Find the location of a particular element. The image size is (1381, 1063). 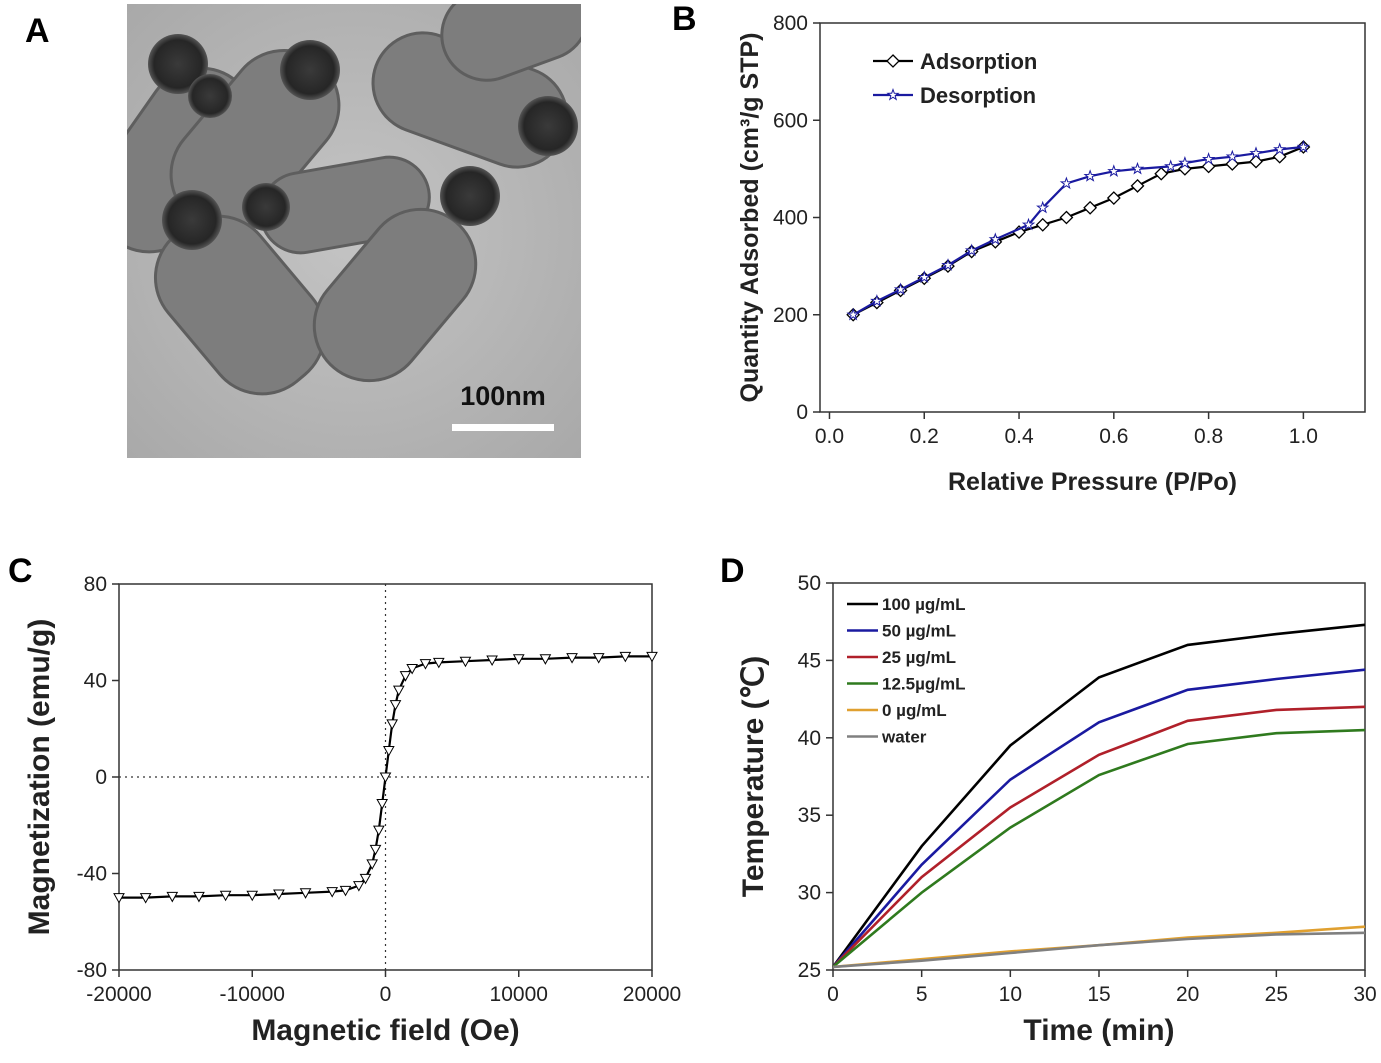

legend-label: 25 µg/mL is located at coordinates (919, 657).